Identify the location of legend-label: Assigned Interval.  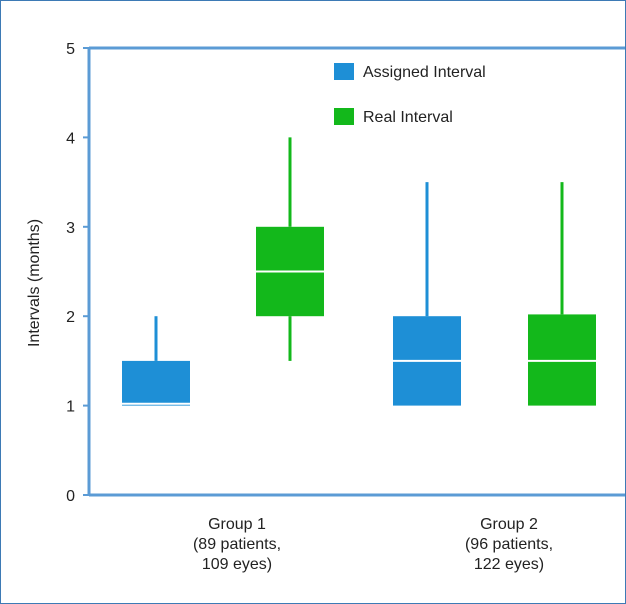
(424, 72).